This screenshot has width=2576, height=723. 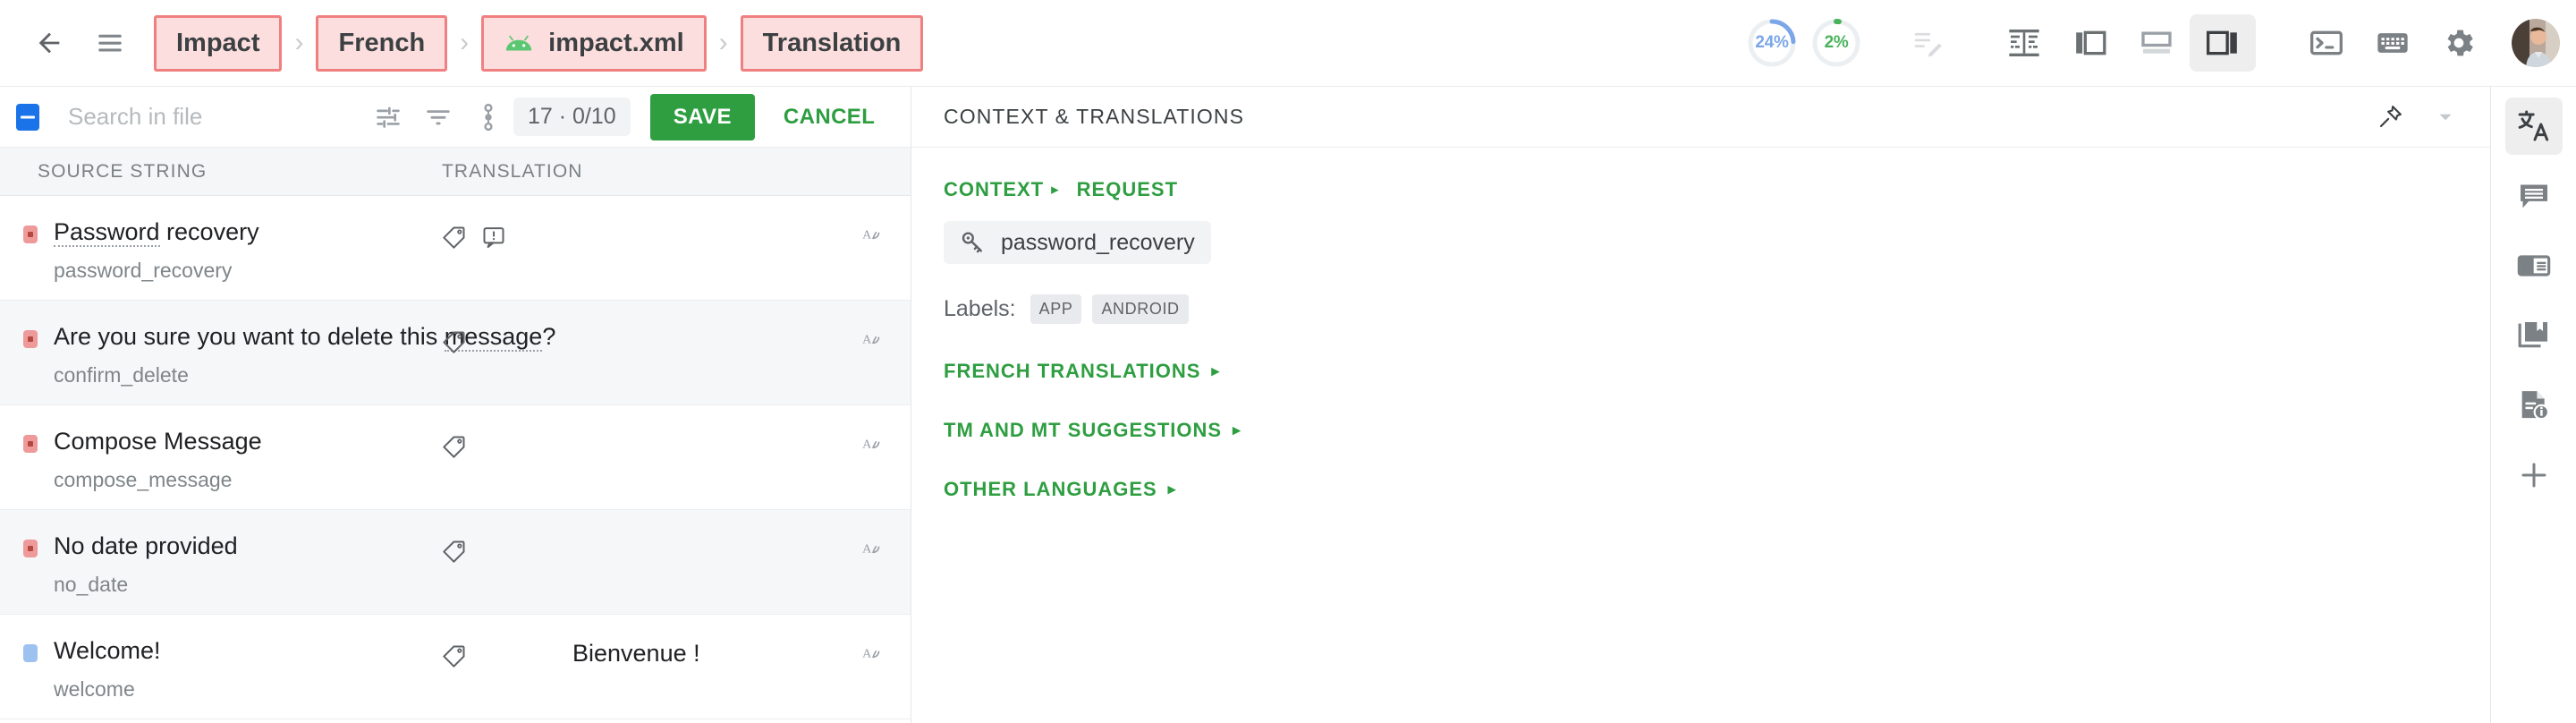 What do you see at coordinates (2536, 43) in the screenshot?
I see `avatar` at bounding box center [2536, 43].